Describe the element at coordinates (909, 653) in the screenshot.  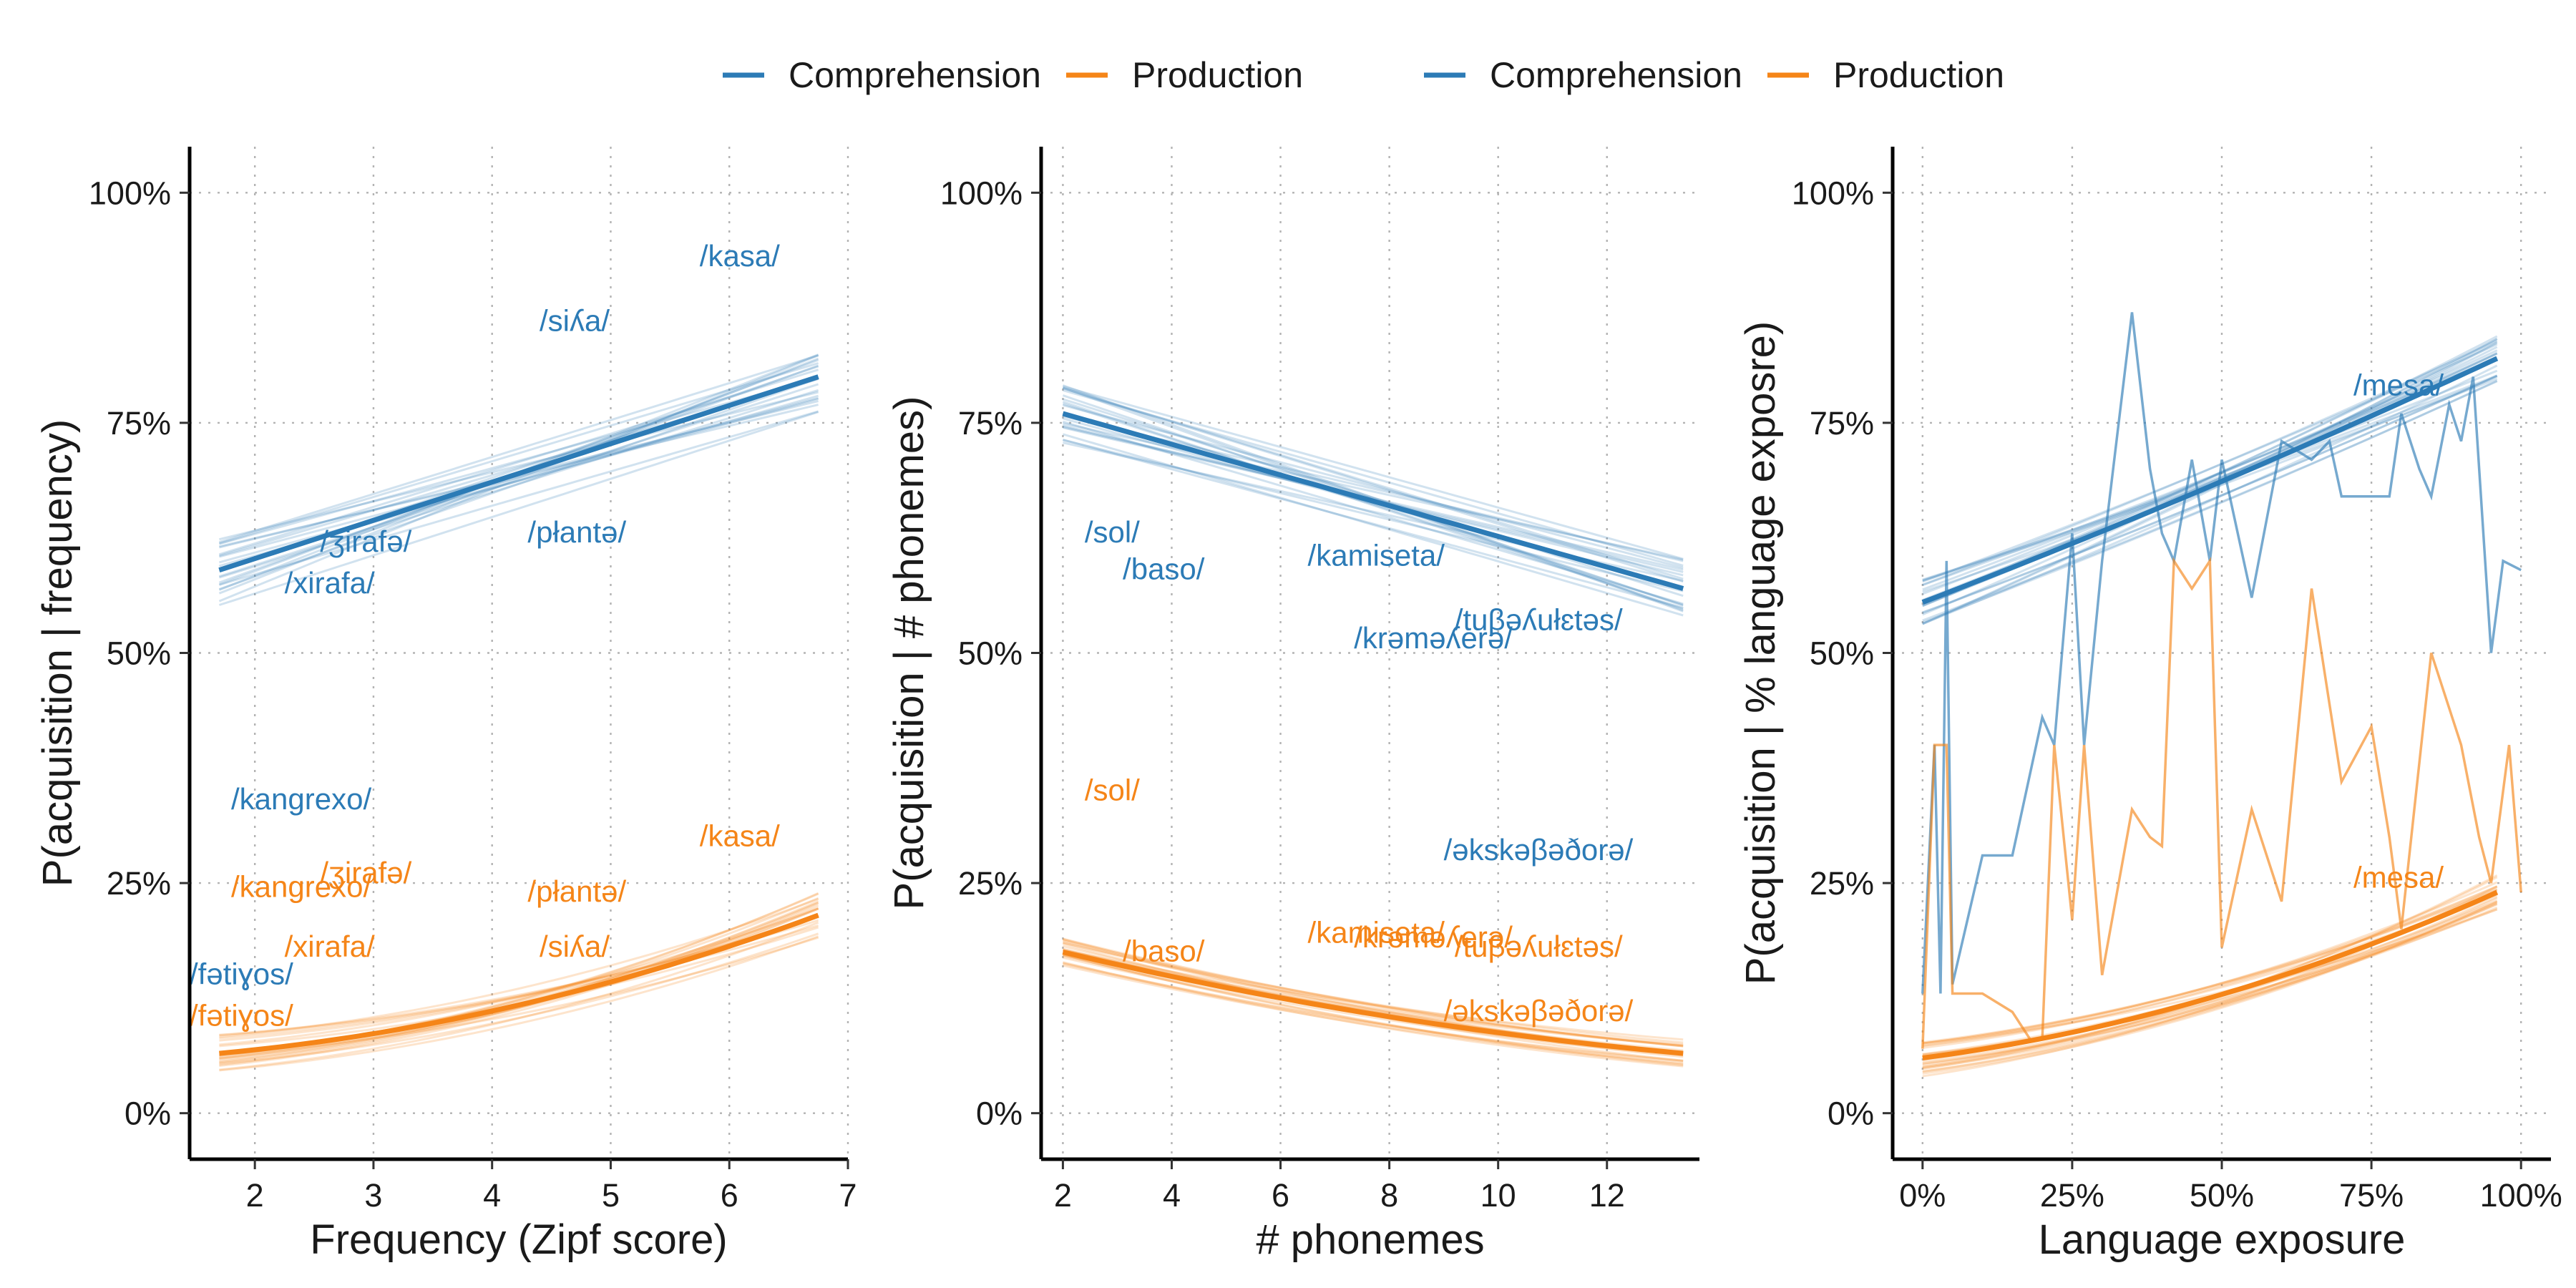
I see `y-axis-title: P(acquisition | # phonemes)` at that location.